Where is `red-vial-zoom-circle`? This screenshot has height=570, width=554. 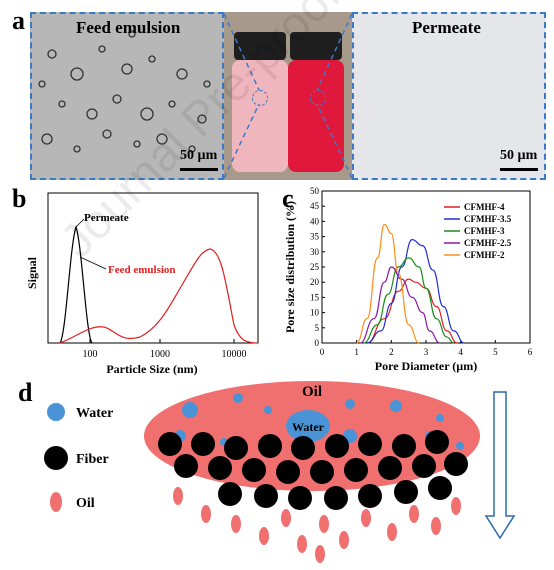
red-vial-zoom-circle is located at coordinates (318, 98).